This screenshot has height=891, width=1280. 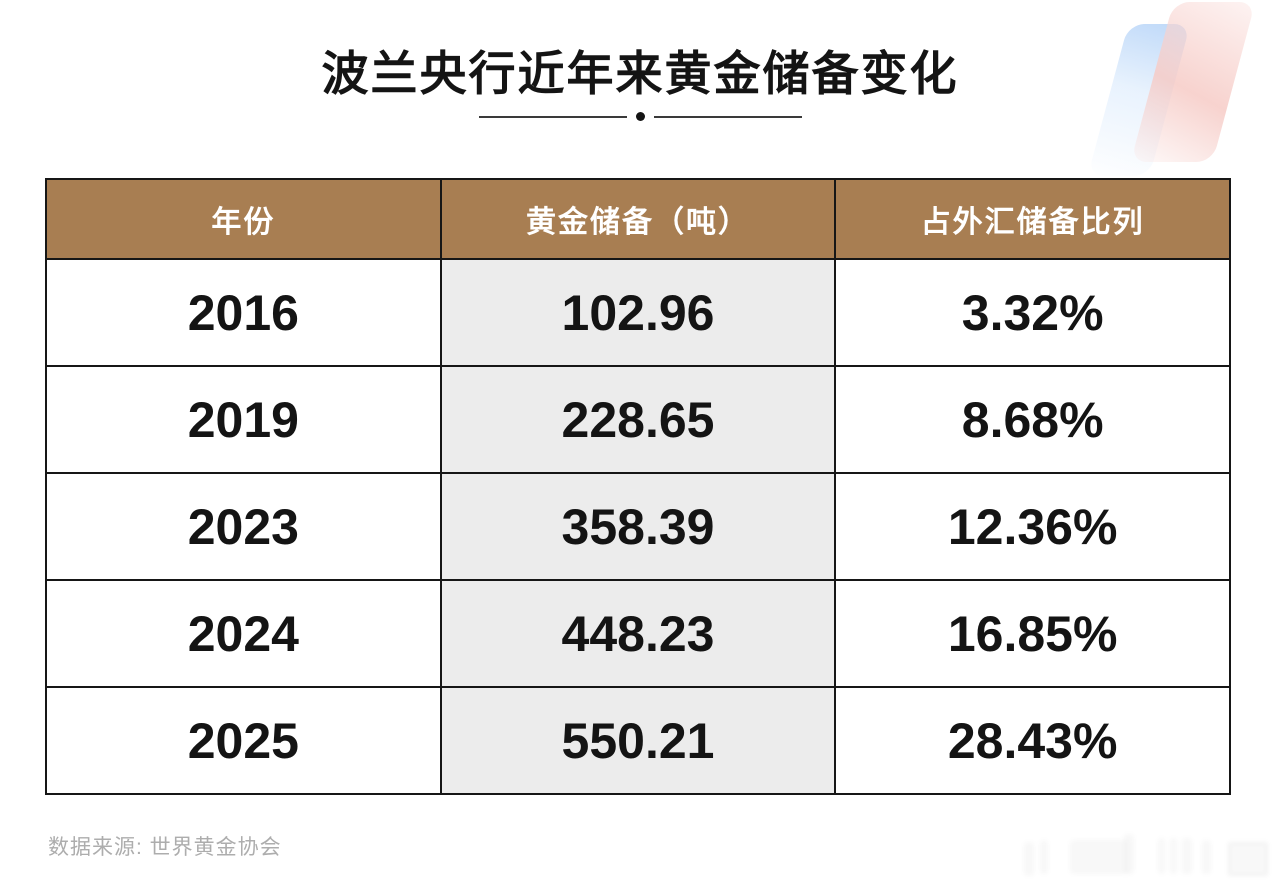 What do you see at coordinates (243, 219) in the screenshot?
I see `column-header-year: 年份` at bounding box center [243, 219].